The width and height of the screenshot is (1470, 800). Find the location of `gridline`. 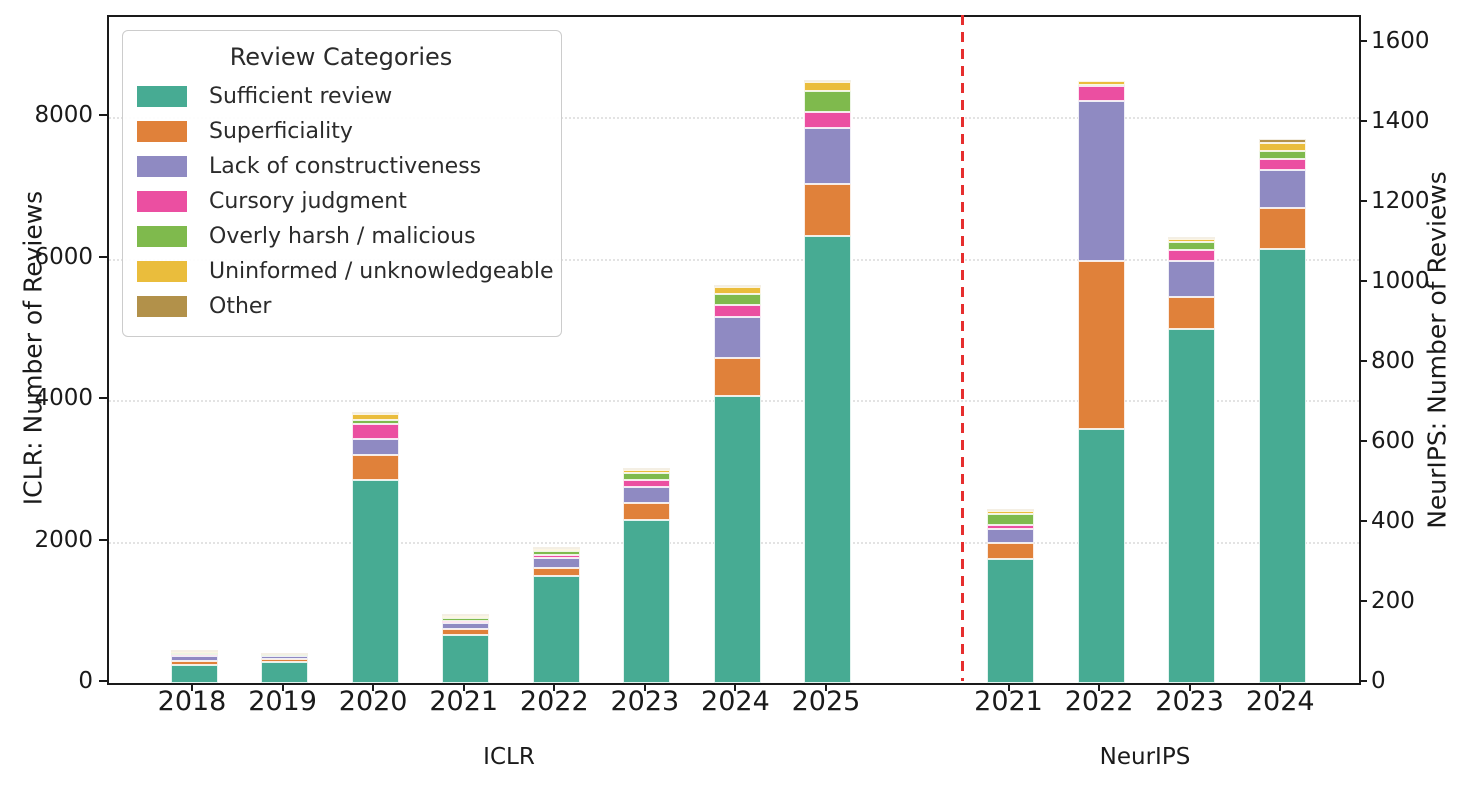

gridline is located at coordinates (734, 118).